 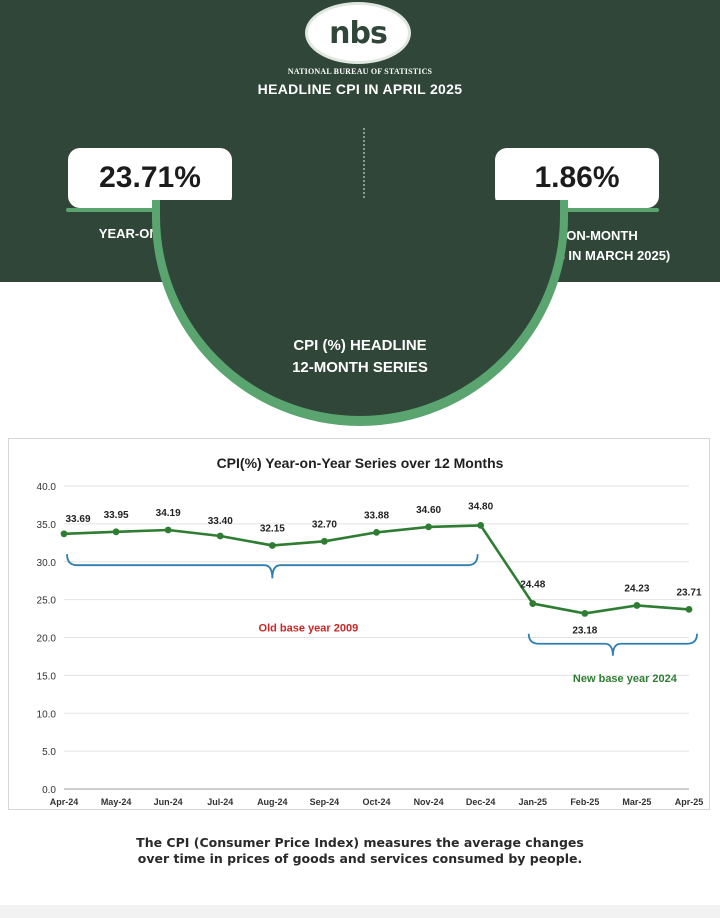 What do you see at coordinates (376, 802) in the screenshot?
I see `x-tick-label: Oct-24` at bounding box center [376, 802].